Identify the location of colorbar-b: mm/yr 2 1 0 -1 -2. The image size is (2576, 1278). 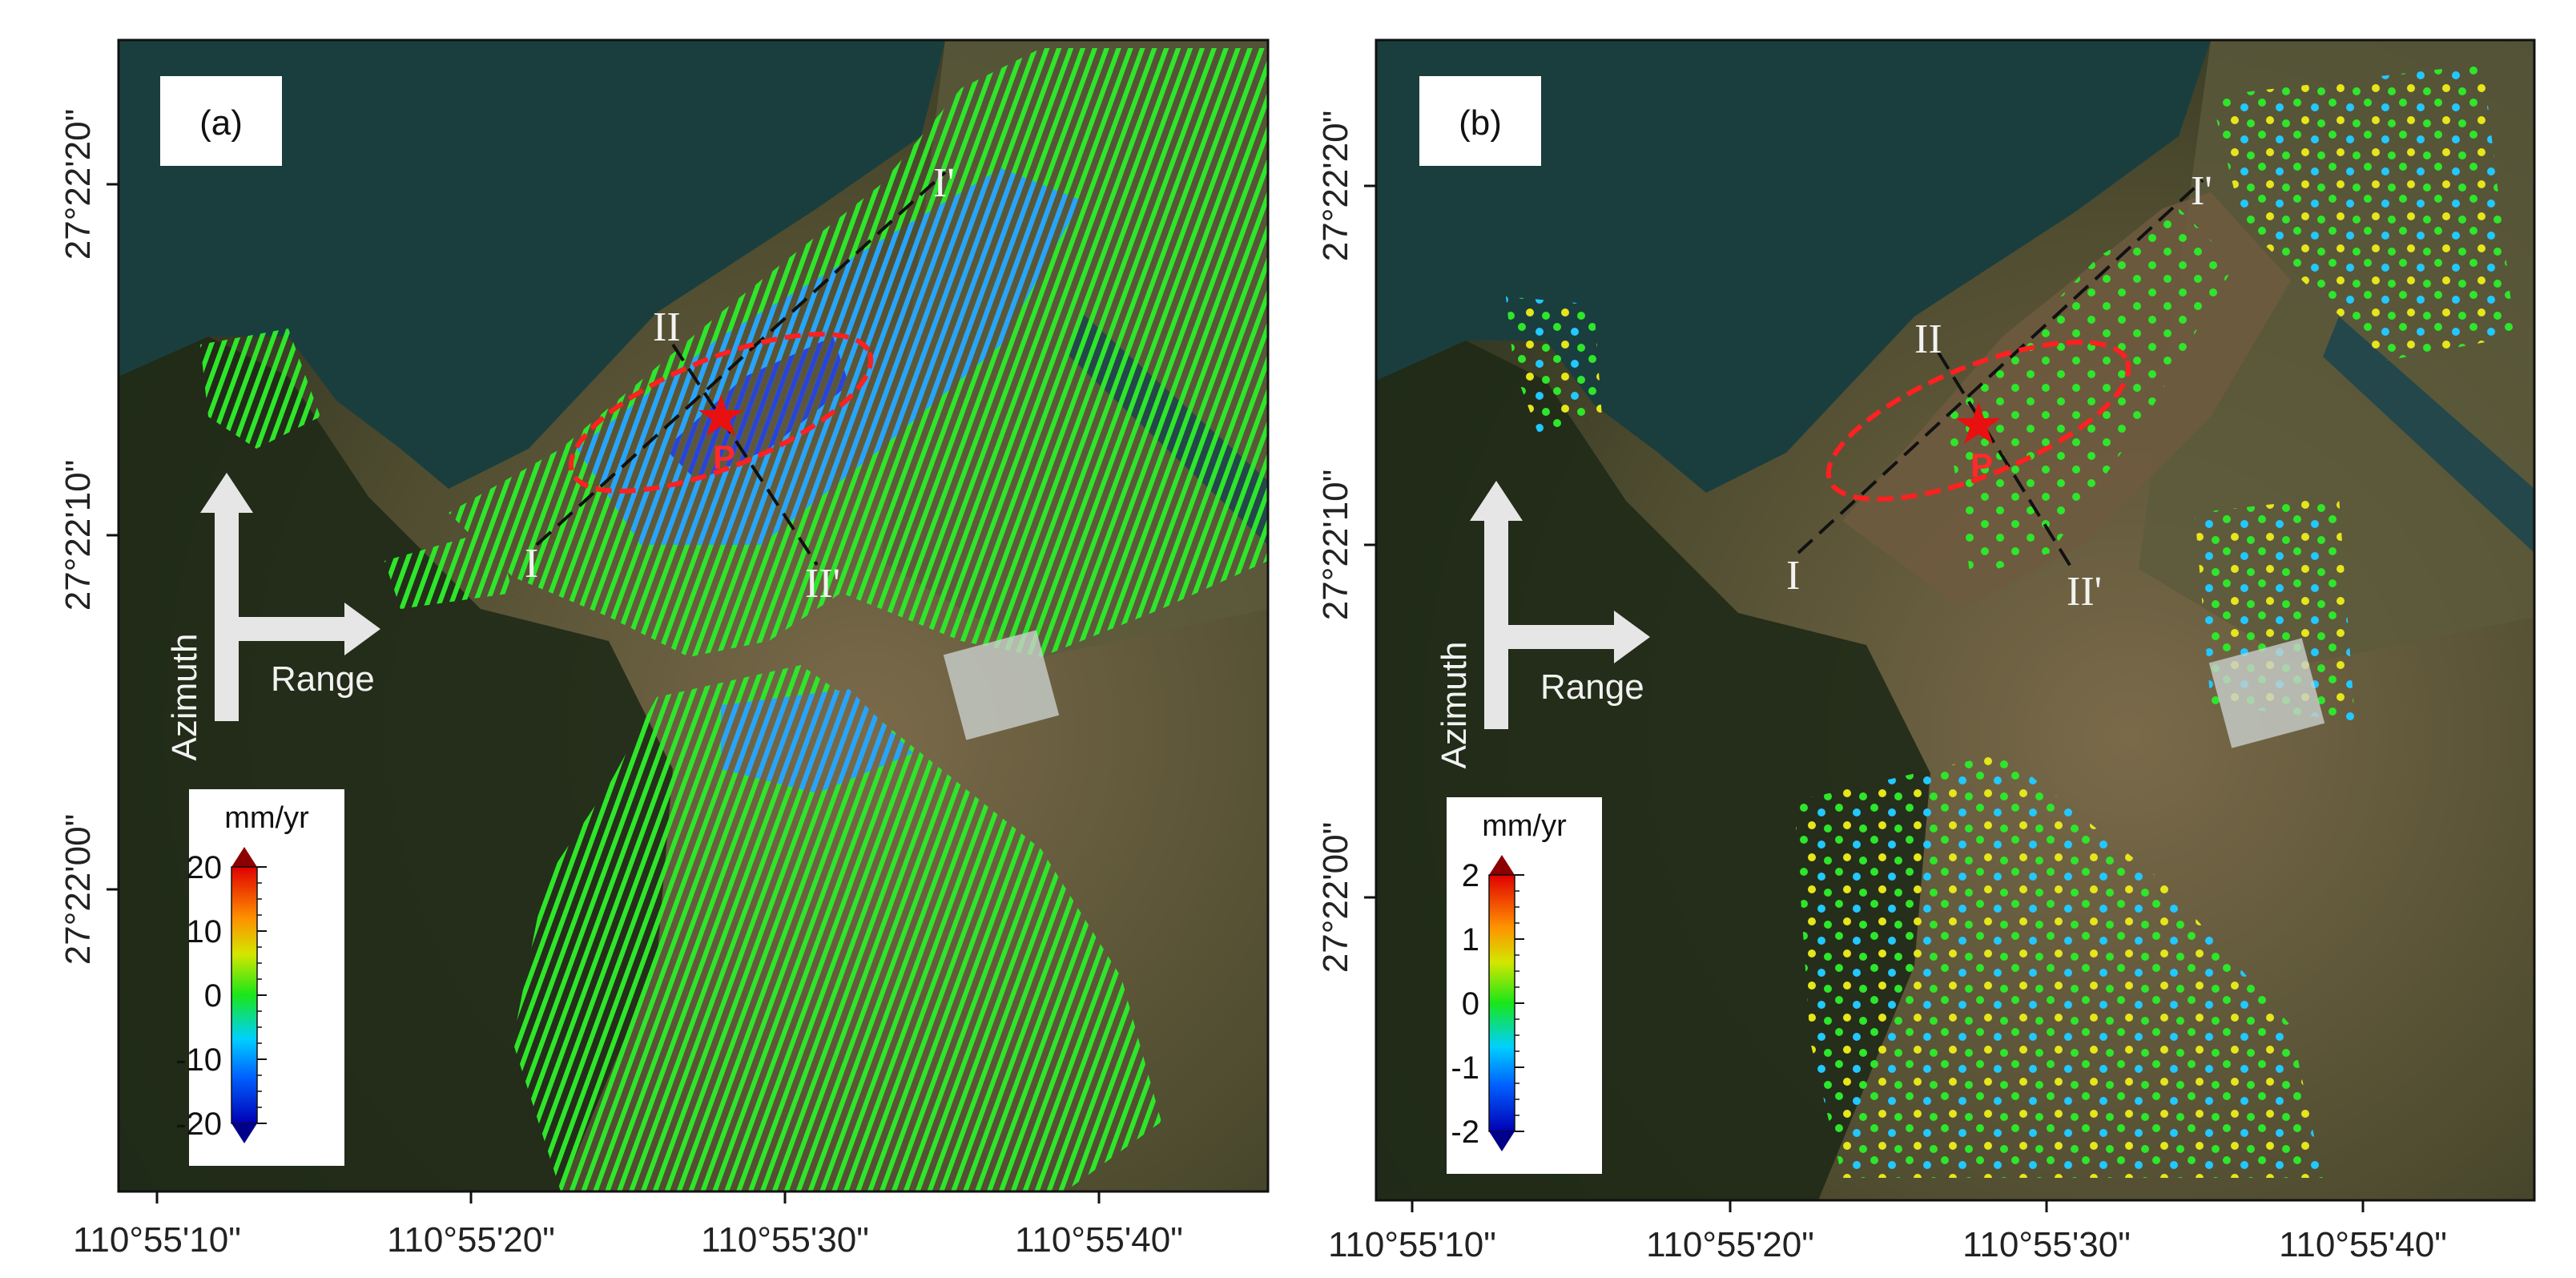
(1524, 985).